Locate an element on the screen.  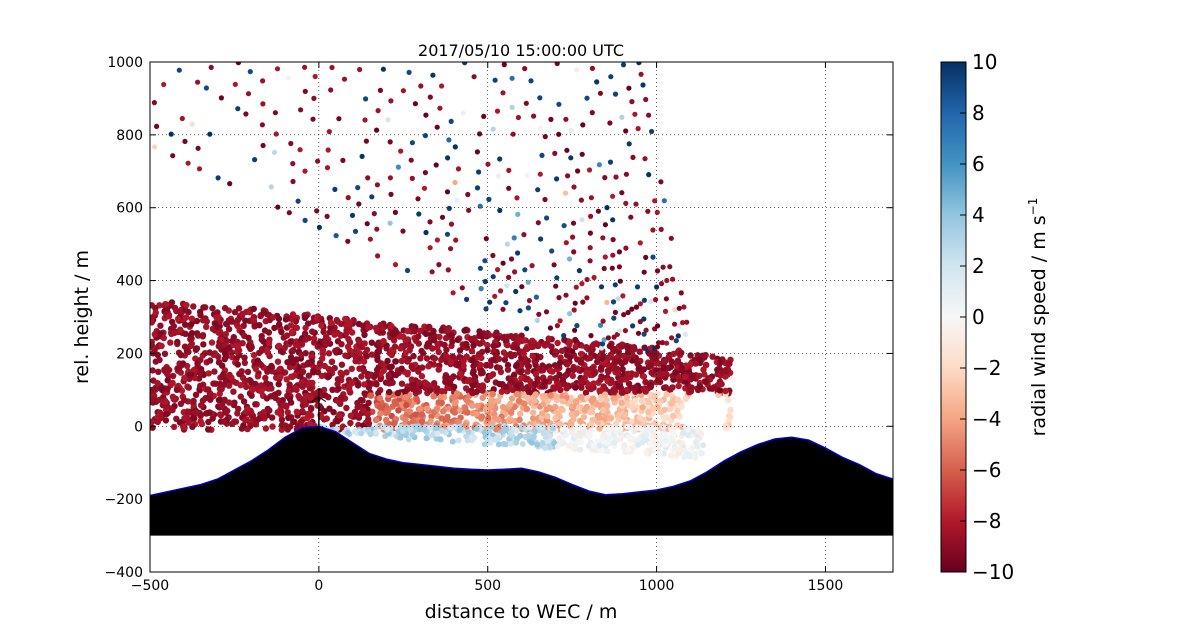
colorbar-tick-label: −2 is located at coordinates (986, 368).